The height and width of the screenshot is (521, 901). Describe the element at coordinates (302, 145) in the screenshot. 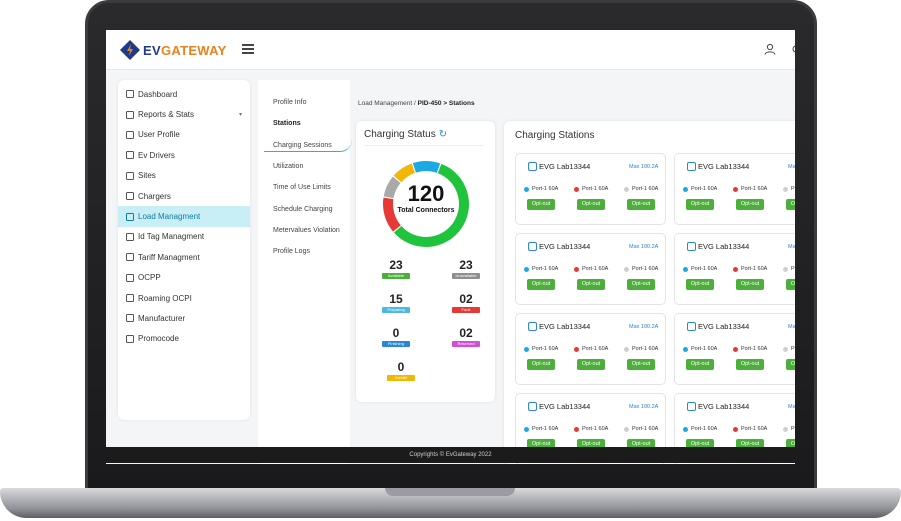

I see `tab-charging-sessions: Charging Sessions` at that location.